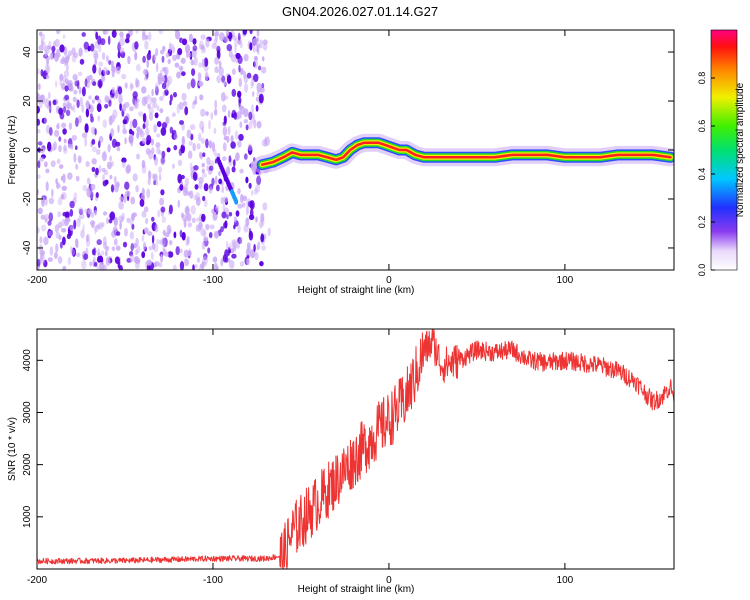 Image resolution: width=750 pixels, height=600 pixels. I want to click on x-tick-label: -200, so click(37, 580).